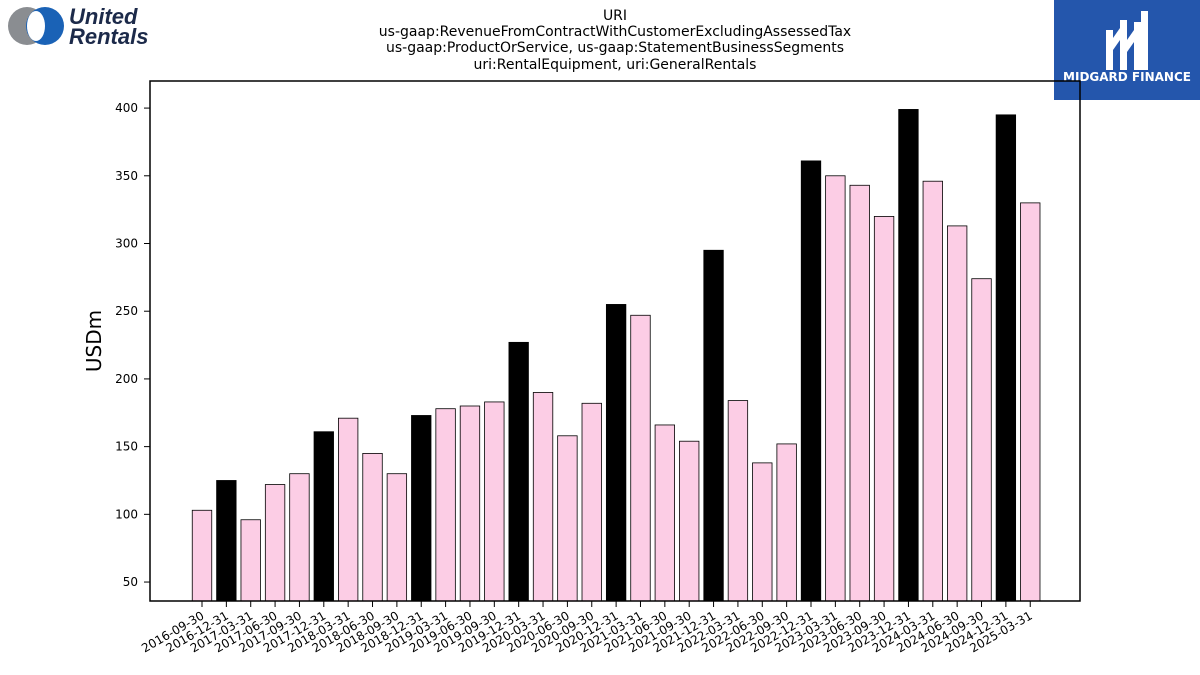  I want to click on y-tick-label: 200, so click(126, 379).